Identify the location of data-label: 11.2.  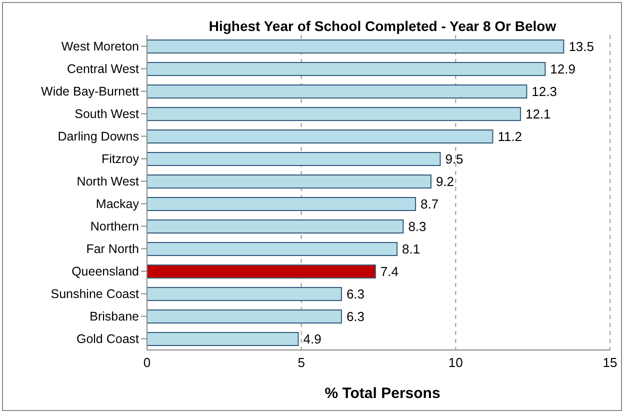
(510, 136).